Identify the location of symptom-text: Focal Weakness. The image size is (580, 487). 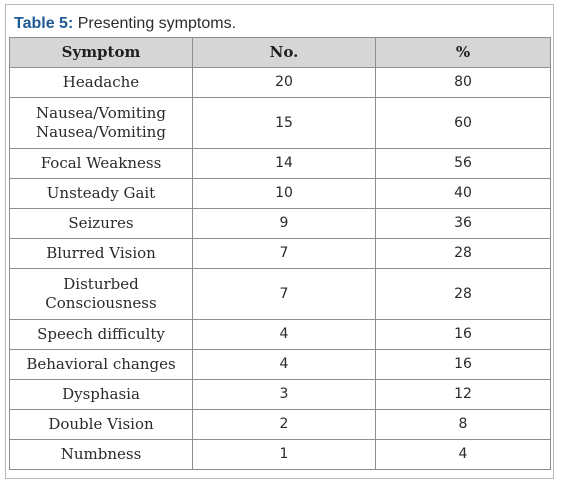
(101, 163).